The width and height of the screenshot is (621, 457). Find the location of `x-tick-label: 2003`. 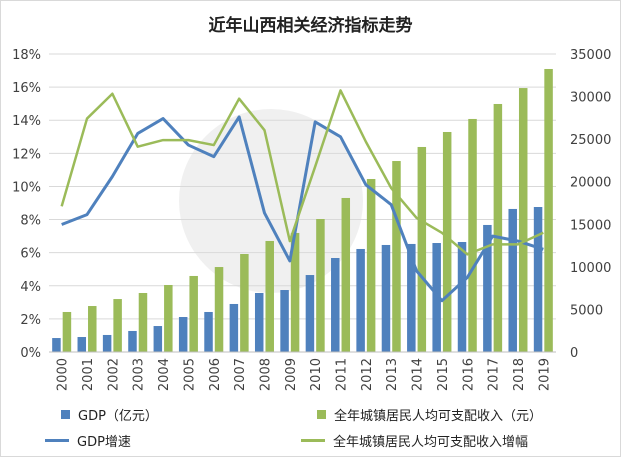

x-tick-label: 2003 is located at coordinates (139, 374).